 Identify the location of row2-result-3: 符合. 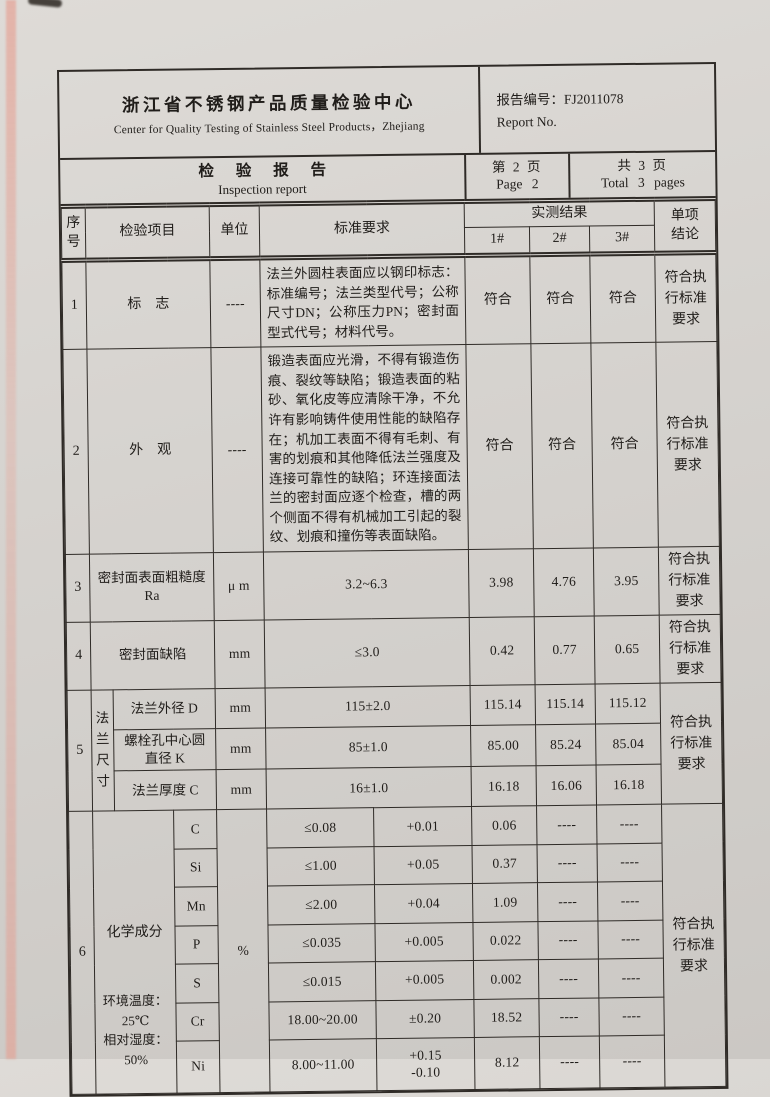
(624, 445).